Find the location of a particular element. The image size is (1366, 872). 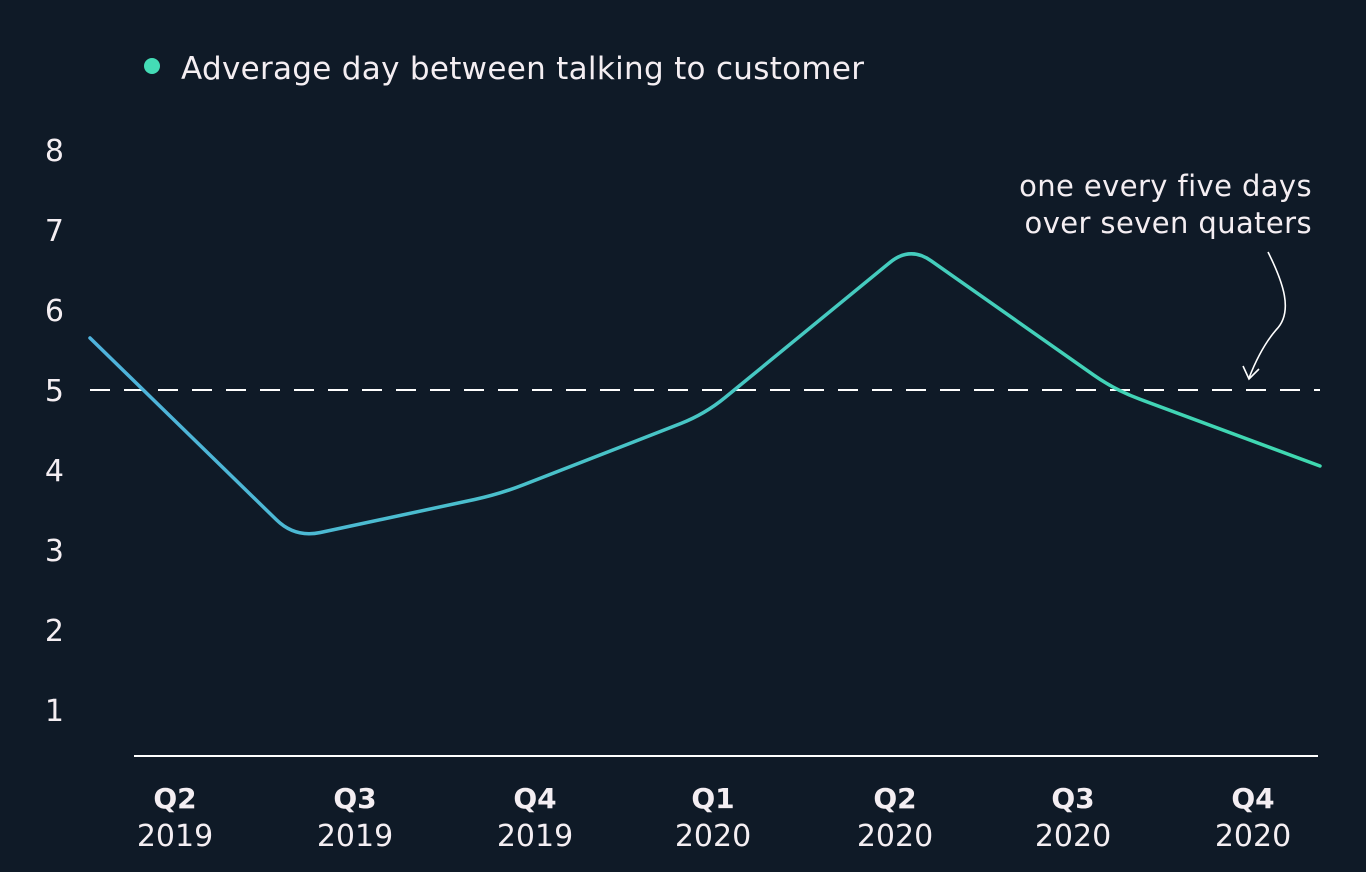

y-tick-label-5: 5 is located at coordinates (54, 391).